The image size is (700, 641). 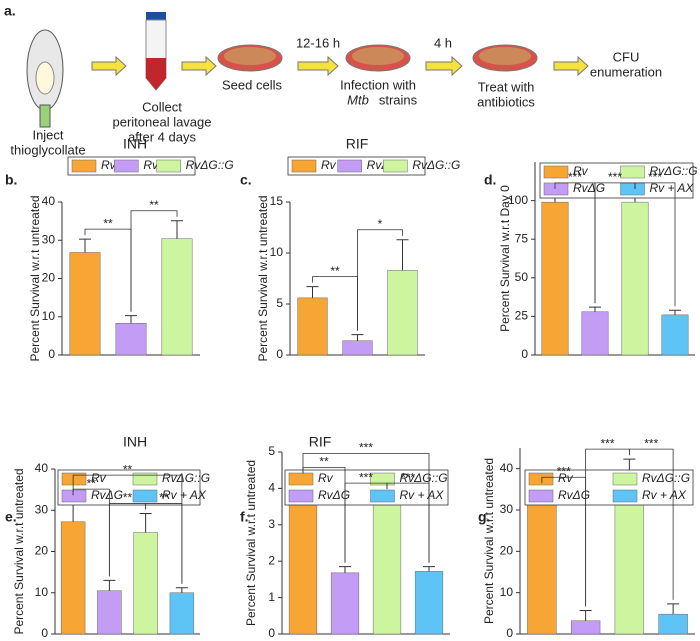 What do you see at coordinates (47, 134) in the screenshot?
I see `step-text: Inject` at bounding box center [47, 134].